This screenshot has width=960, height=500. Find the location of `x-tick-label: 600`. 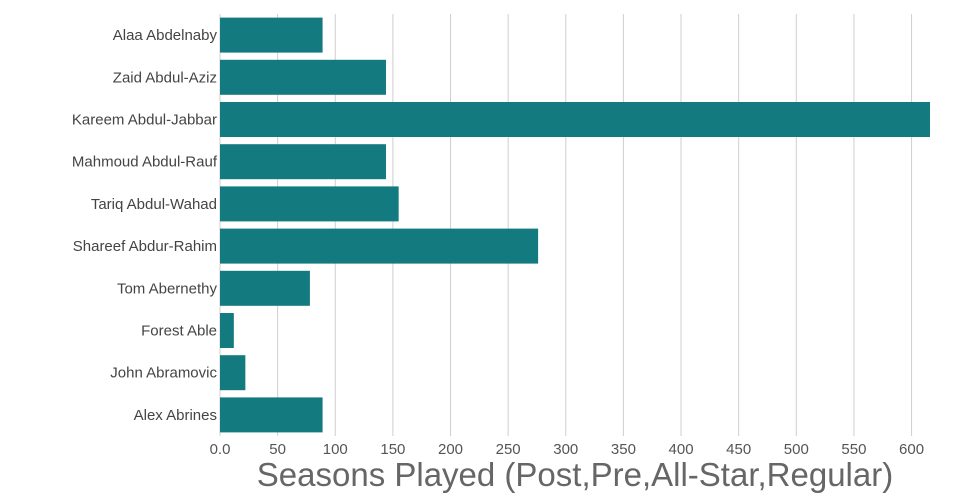

x-tick-label: 600 is located at coordinates (911, 449).